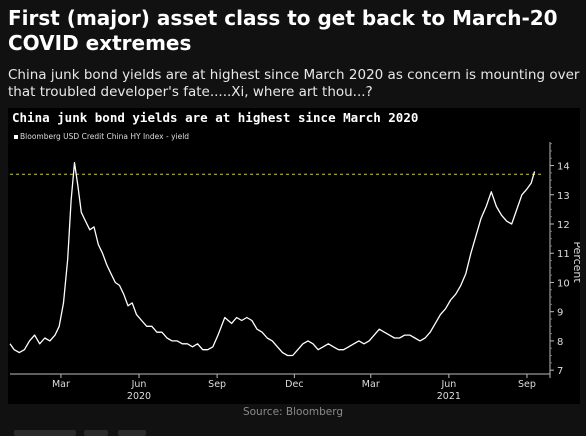  What do you see at coordinates (575, 262) in the screenshot?
I see `y-axis-title: Percent` at bounding box center [575, 262].